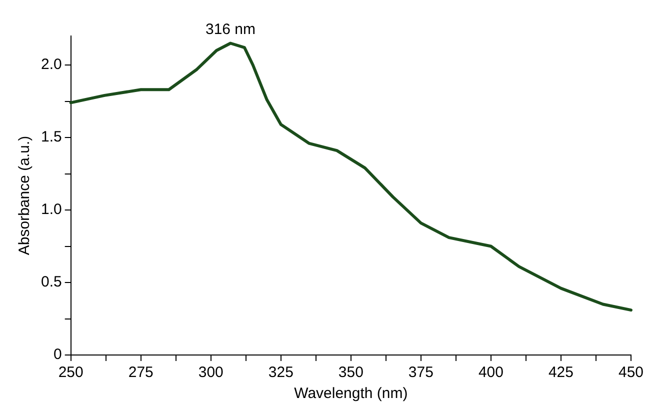 This screenshot has height=411, width=657. I want to click on y-axis-title: Absorbance (a.u.), so click(25, 196).